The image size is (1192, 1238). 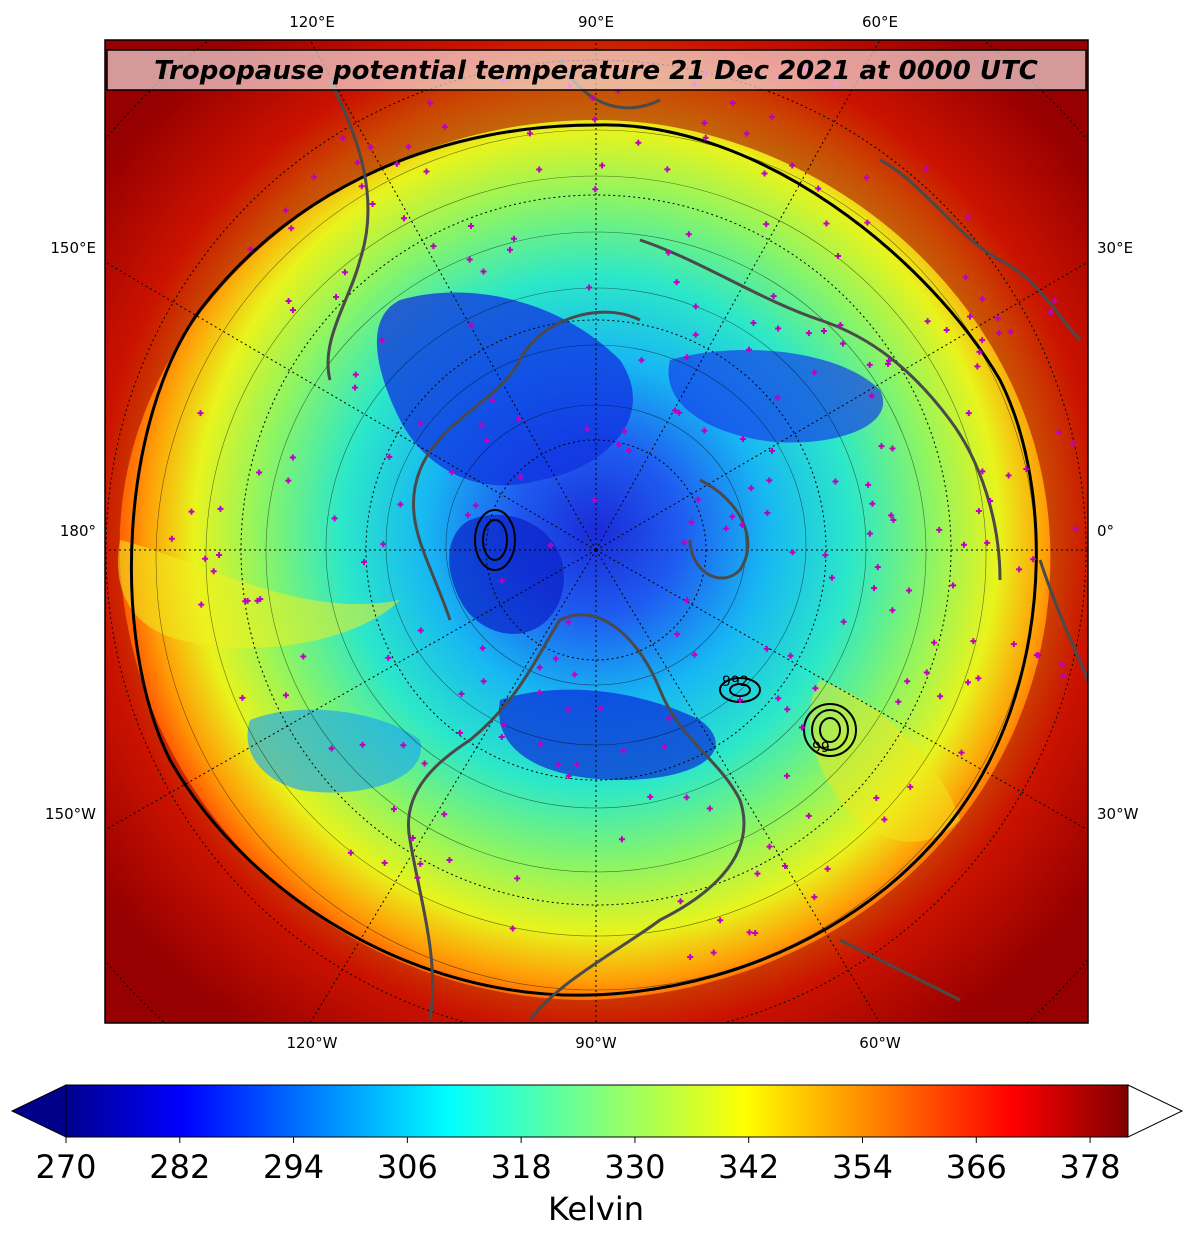 I want to click on lon-labels-left: 150°E 180° 150°W, so click(x=70, y=531).